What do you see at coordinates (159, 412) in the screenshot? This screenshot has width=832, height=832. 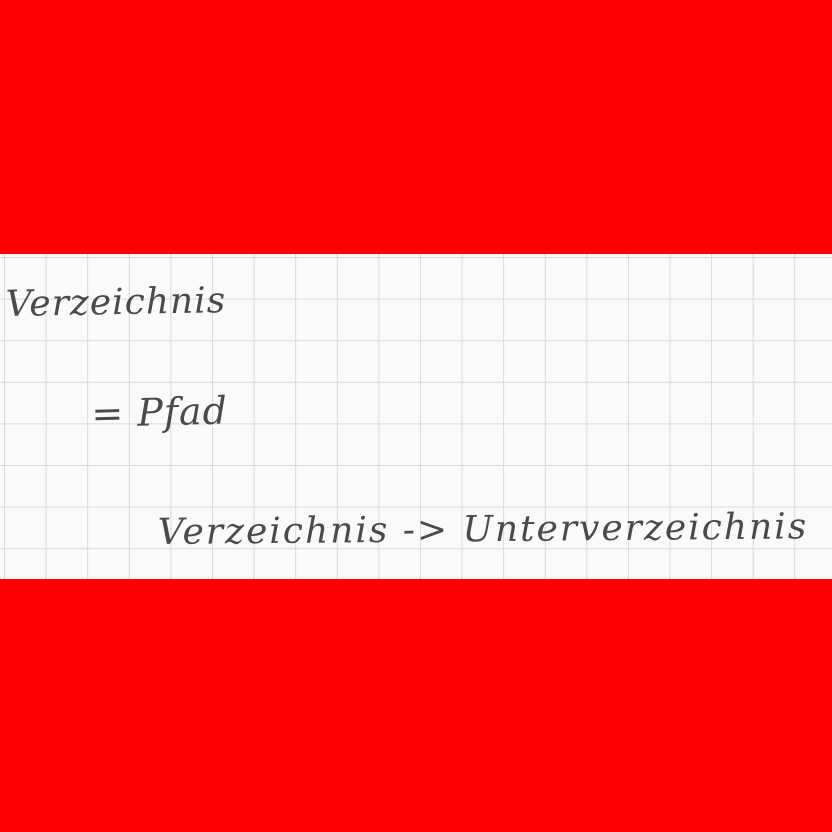 I see `handwritten-line-pfad: = Pfad` at bounding box center [159, 412].